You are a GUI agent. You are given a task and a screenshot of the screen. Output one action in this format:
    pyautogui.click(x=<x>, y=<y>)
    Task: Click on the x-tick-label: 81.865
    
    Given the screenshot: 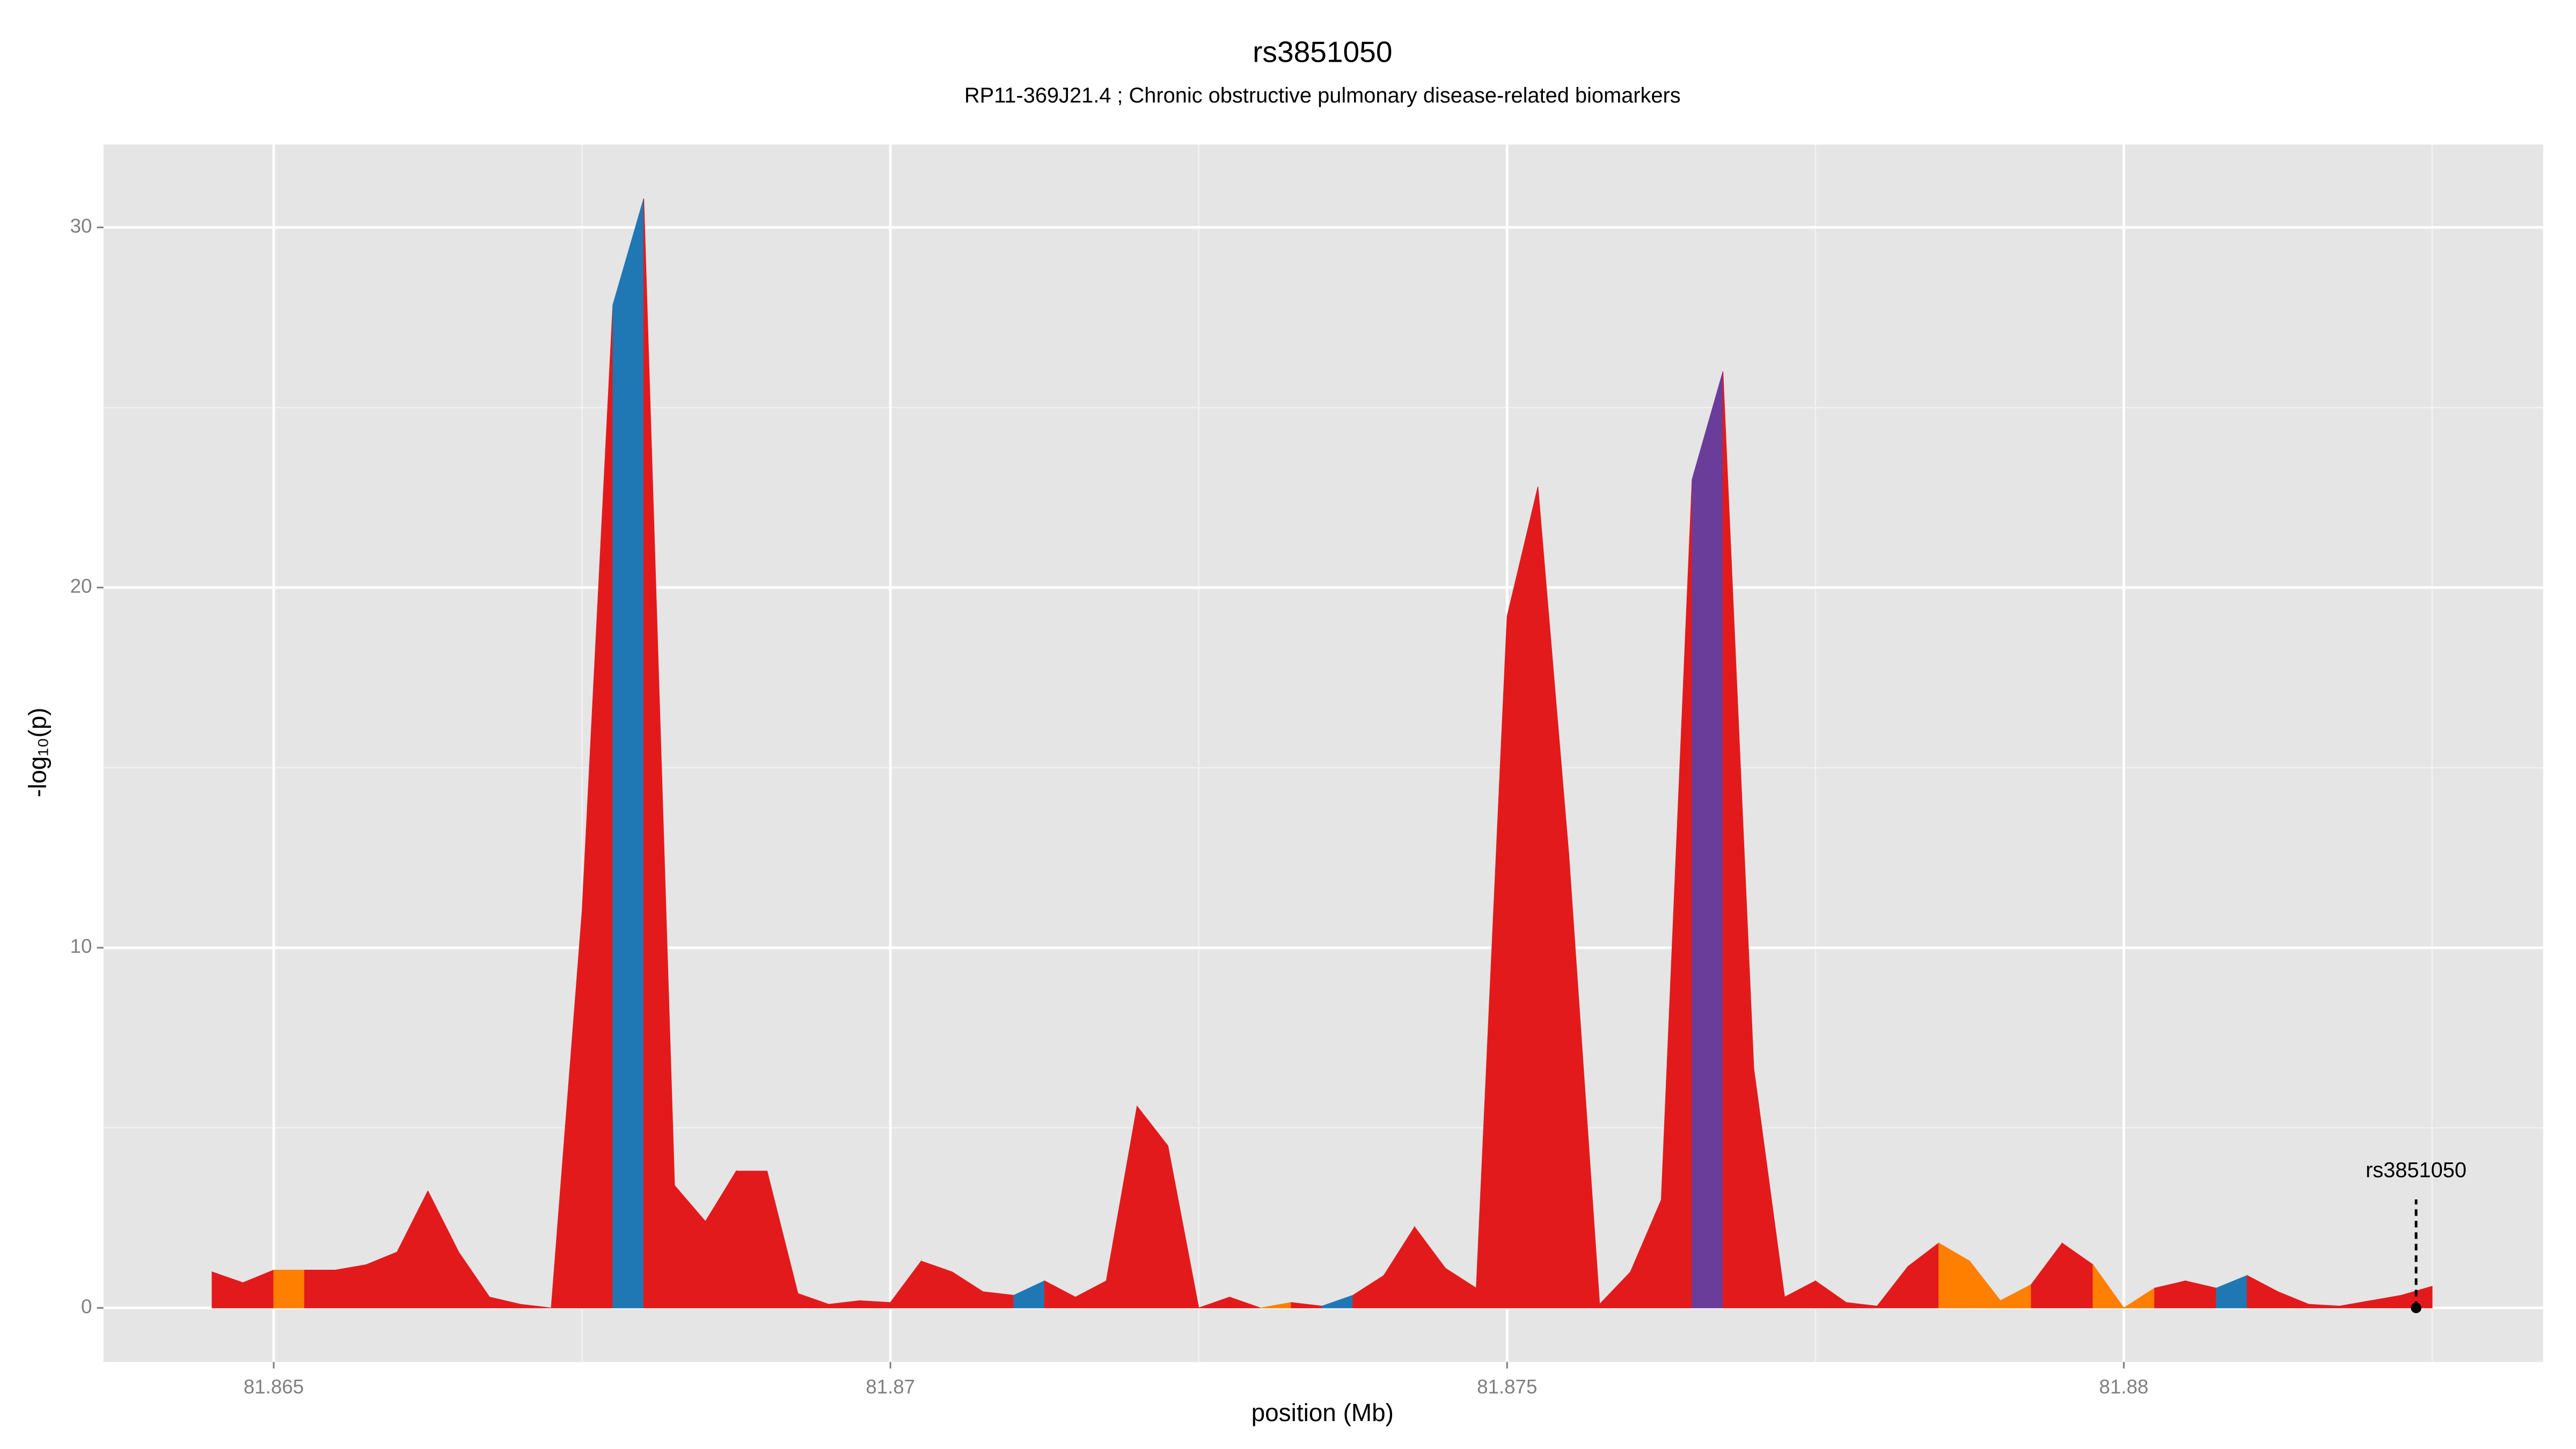 What is the action you would take?
    pyautogui.click(x=274, y=1386)
    